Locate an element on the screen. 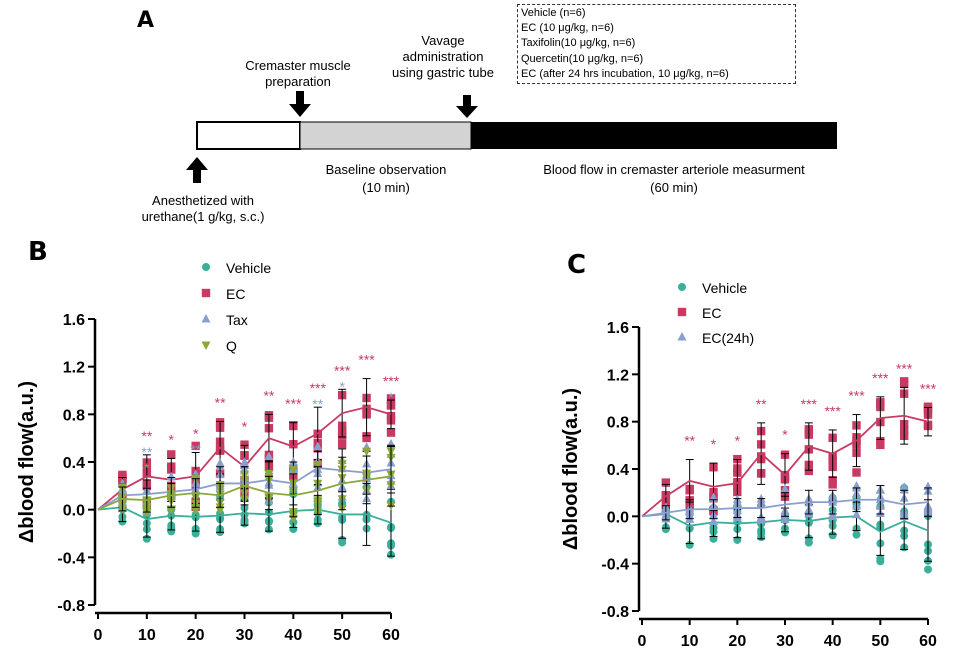  y-tick-label: 0.0 is located at coordinates (74, 511).